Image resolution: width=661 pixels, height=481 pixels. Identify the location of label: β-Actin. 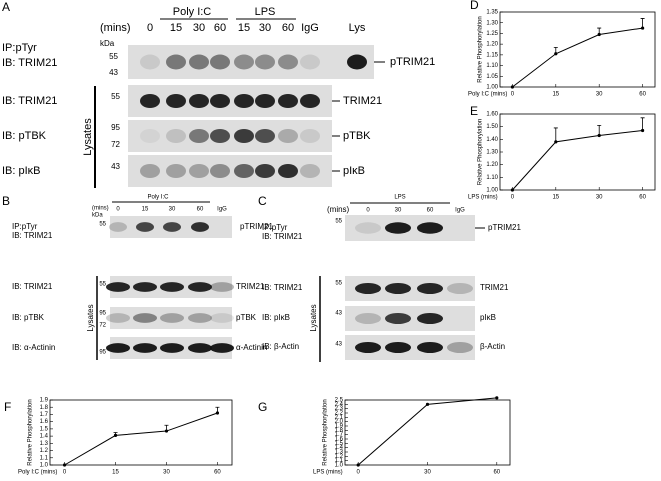
(492, 346).